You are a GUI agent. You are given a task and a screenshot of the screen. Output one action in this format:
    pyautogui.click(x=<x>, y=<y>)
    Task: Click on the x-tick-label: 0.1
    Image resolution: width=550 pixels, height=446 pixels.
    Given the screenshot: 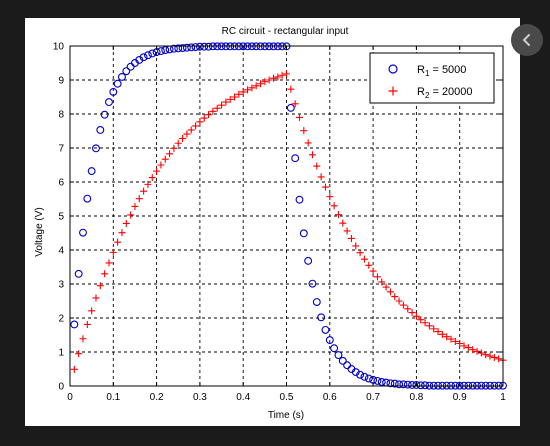 What is the action you would take?
    pyautogui.click(x=113, y=397)
    